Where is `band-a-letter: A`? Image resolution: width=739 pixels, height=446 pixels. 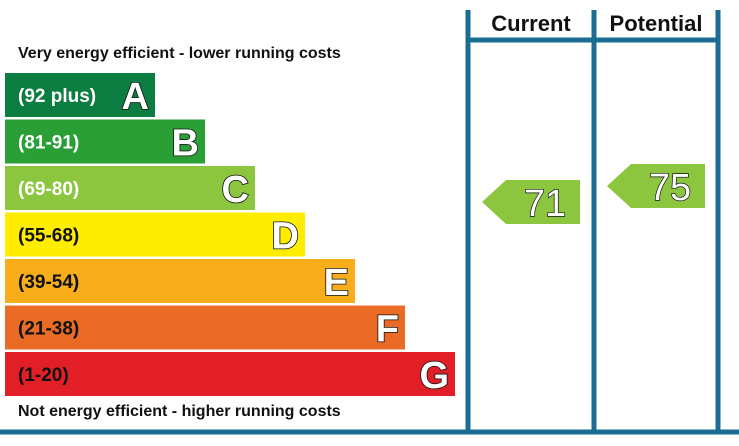 band-a-letter: A is located at coordinates (135, 97).